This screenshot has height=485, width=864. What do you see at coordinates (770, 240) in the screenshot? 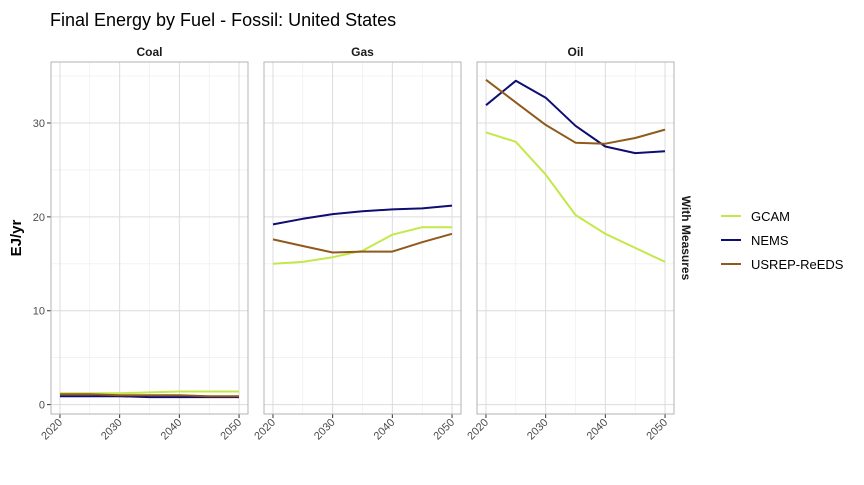
I see `legend-label: NEMS` at bounding box center [770, 240].